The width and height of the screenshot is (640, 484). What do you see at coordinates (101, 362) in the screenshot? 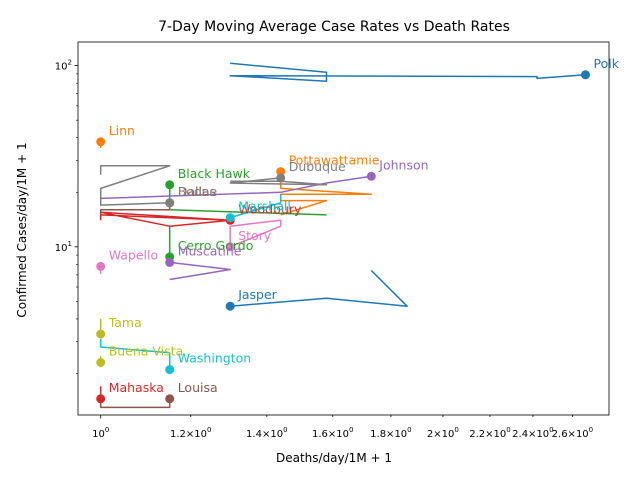
I see `end-marker-buena-vista` at bounding box center [101, 362].